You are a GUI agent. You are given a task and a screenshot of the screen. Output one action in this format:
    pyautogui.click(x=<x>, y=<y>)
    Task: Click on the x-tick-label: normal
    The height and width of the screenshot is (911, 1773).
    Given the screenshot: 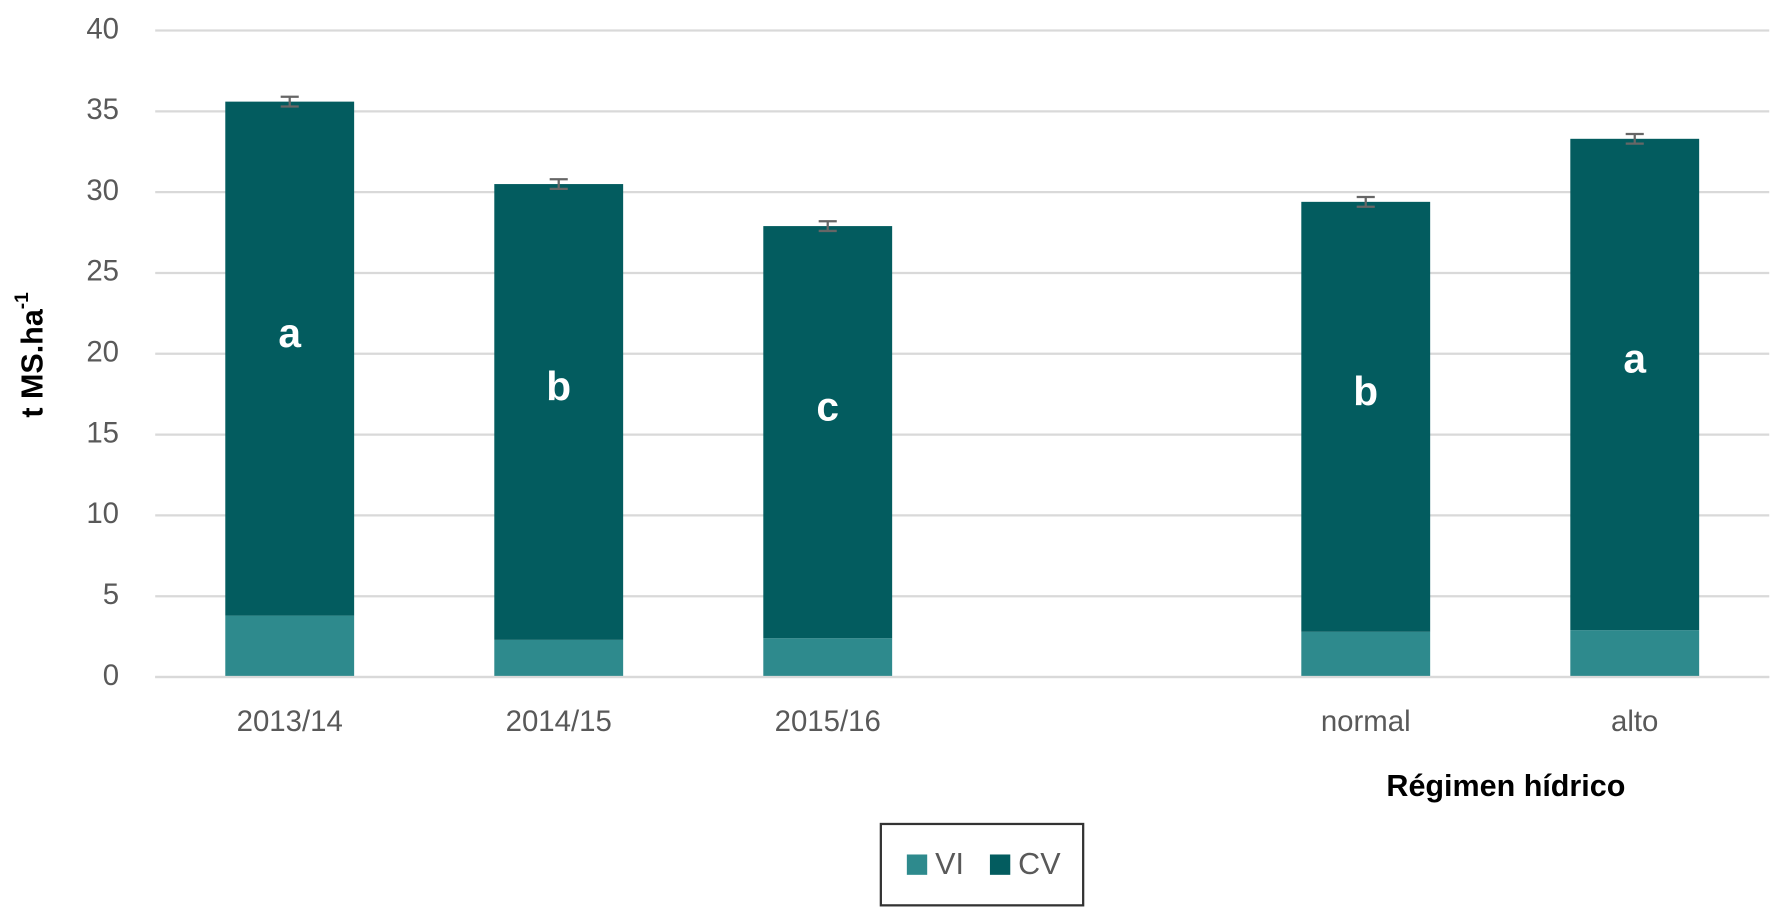 What is the action you would take?
    pyautogui.click(x=1366, y=721)
    